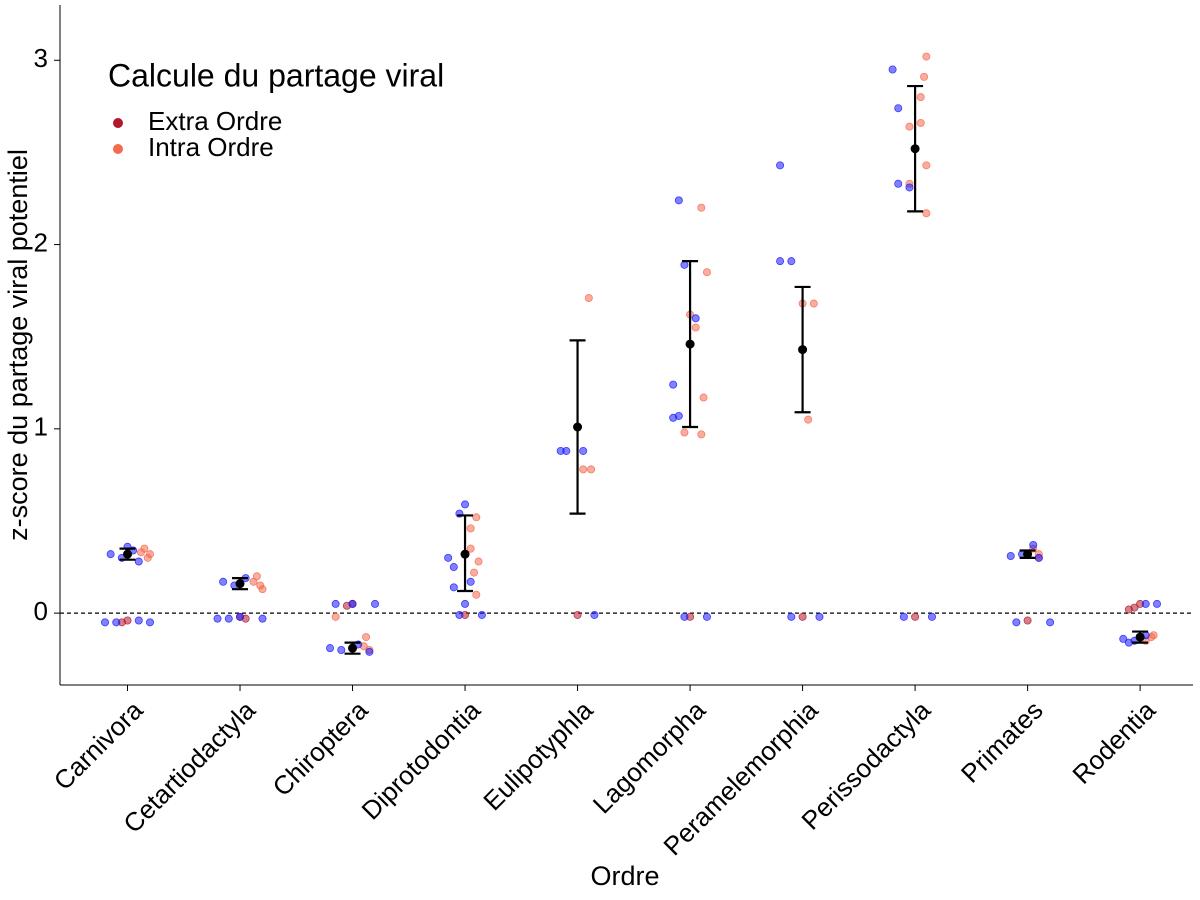  I want to click on legend-label: Intra Ordre, so click(211, 147).